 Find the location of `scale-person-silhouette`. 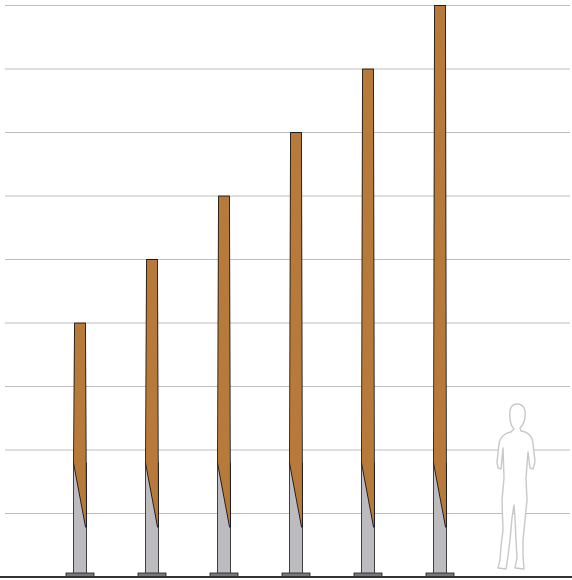

scale-person-silhouette is located at coordinates (516, 486).